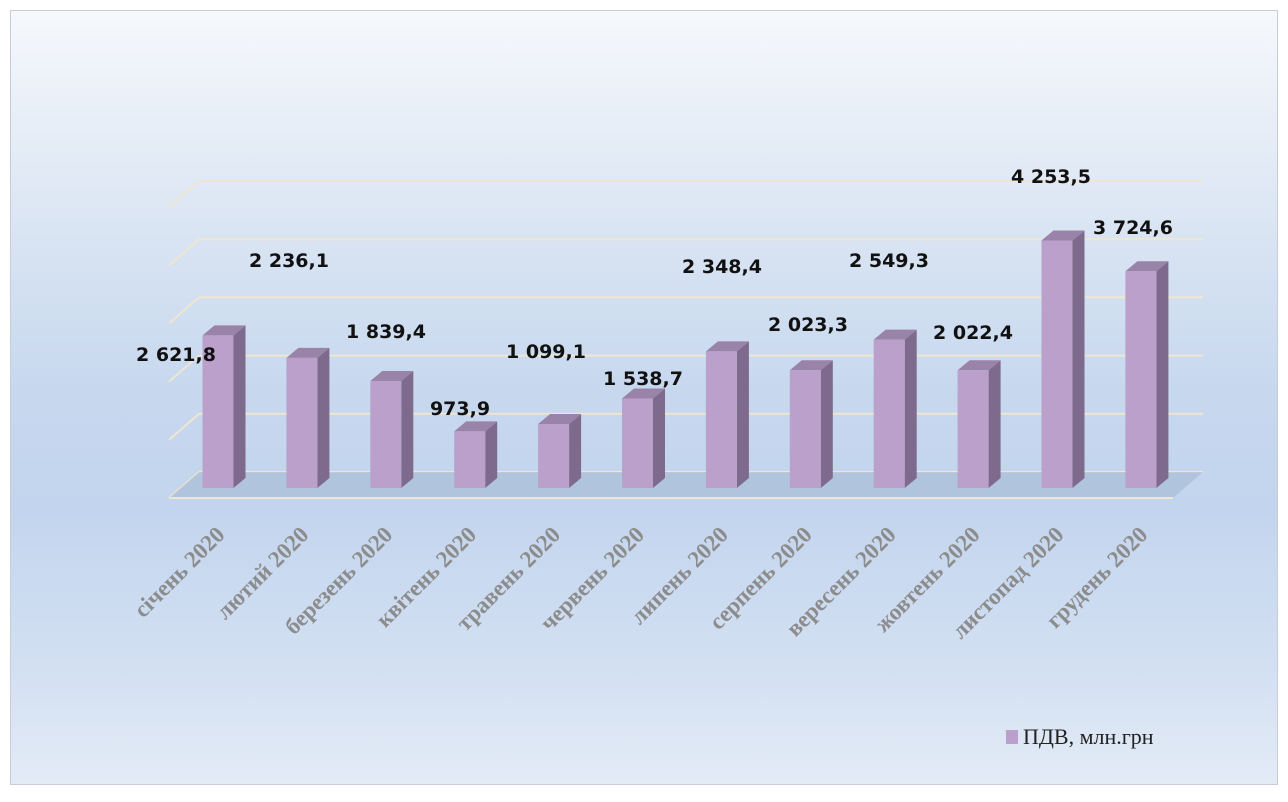 This screenshot has height=802, width=1288. Describe the element at coordinates (1012, 737) in the screenshot. I see `legend-swatch` at that location.